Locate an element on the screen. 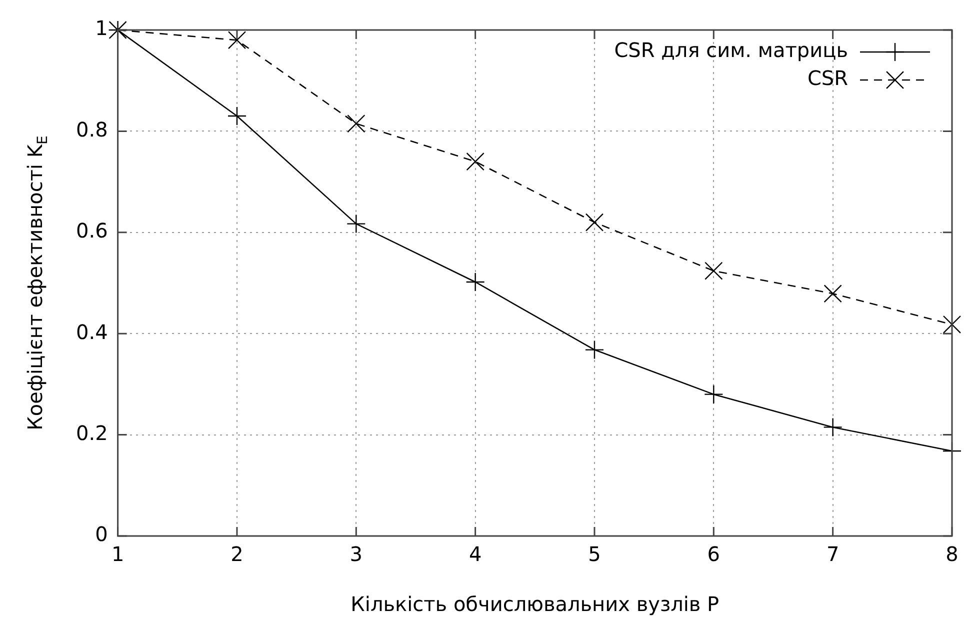 This screenshot has height=634, width=976. y-tick-label: 0.4 is located at coordinates (92, 332).